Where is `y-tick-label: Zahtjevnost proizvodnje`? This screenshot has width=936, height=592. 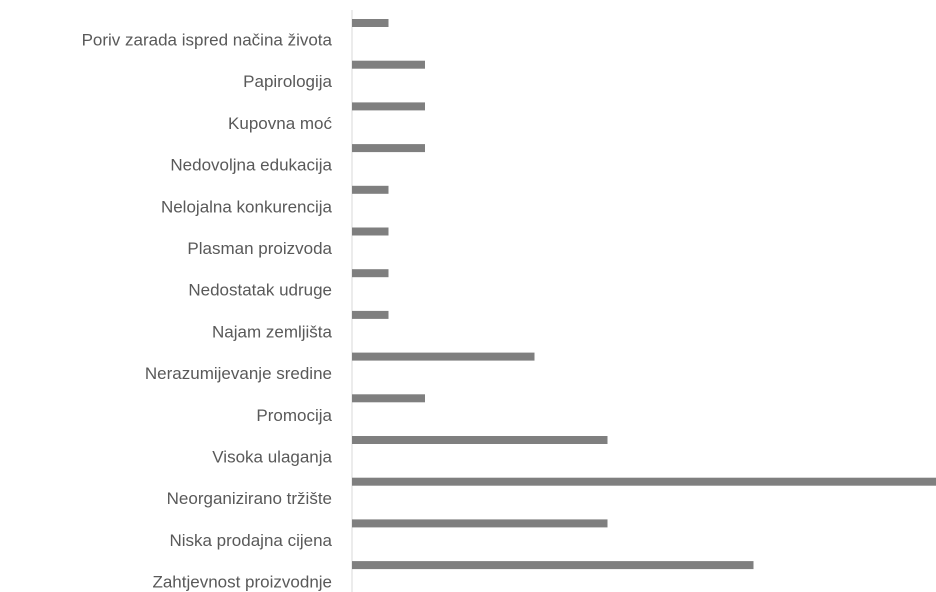
y-tick-label: Zahtjevnost proizvodnje is located at coordinates (242, 582).